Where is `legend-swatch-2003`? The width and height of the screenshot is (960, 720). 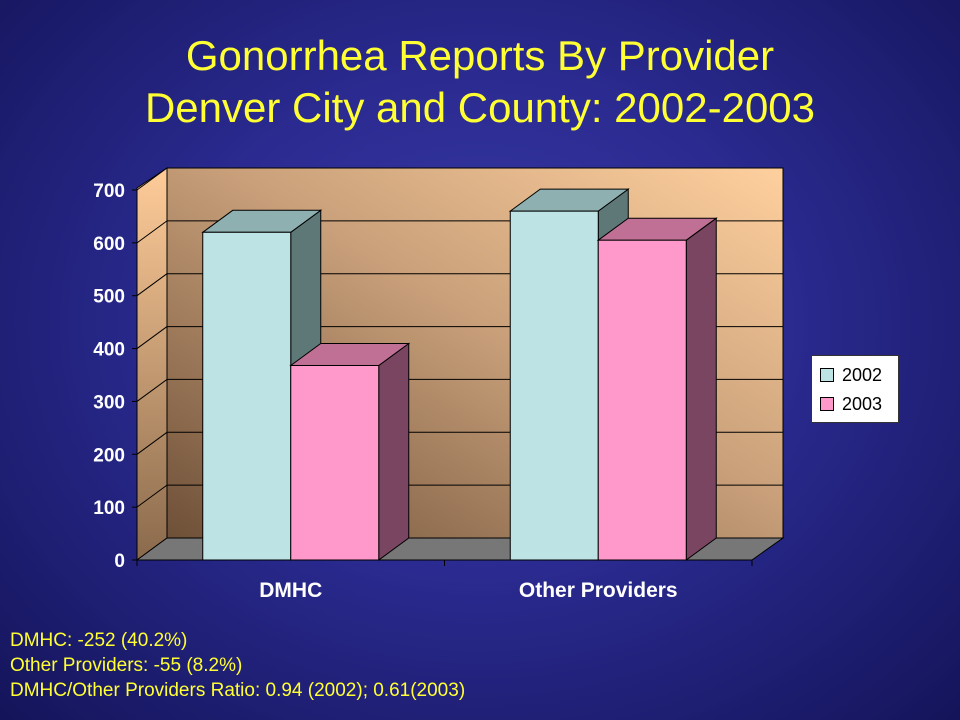
legend-swatch-2003 is located at coordinates (827, 404).